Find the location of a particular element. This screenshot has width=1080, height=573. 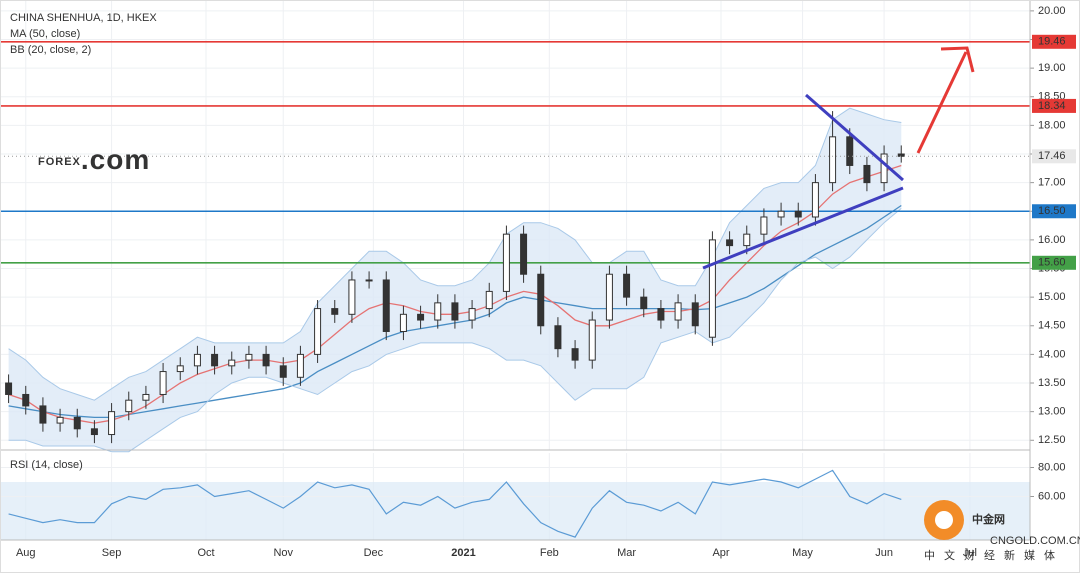

level-label: 16.50 is located at coordinates (1052, 211).